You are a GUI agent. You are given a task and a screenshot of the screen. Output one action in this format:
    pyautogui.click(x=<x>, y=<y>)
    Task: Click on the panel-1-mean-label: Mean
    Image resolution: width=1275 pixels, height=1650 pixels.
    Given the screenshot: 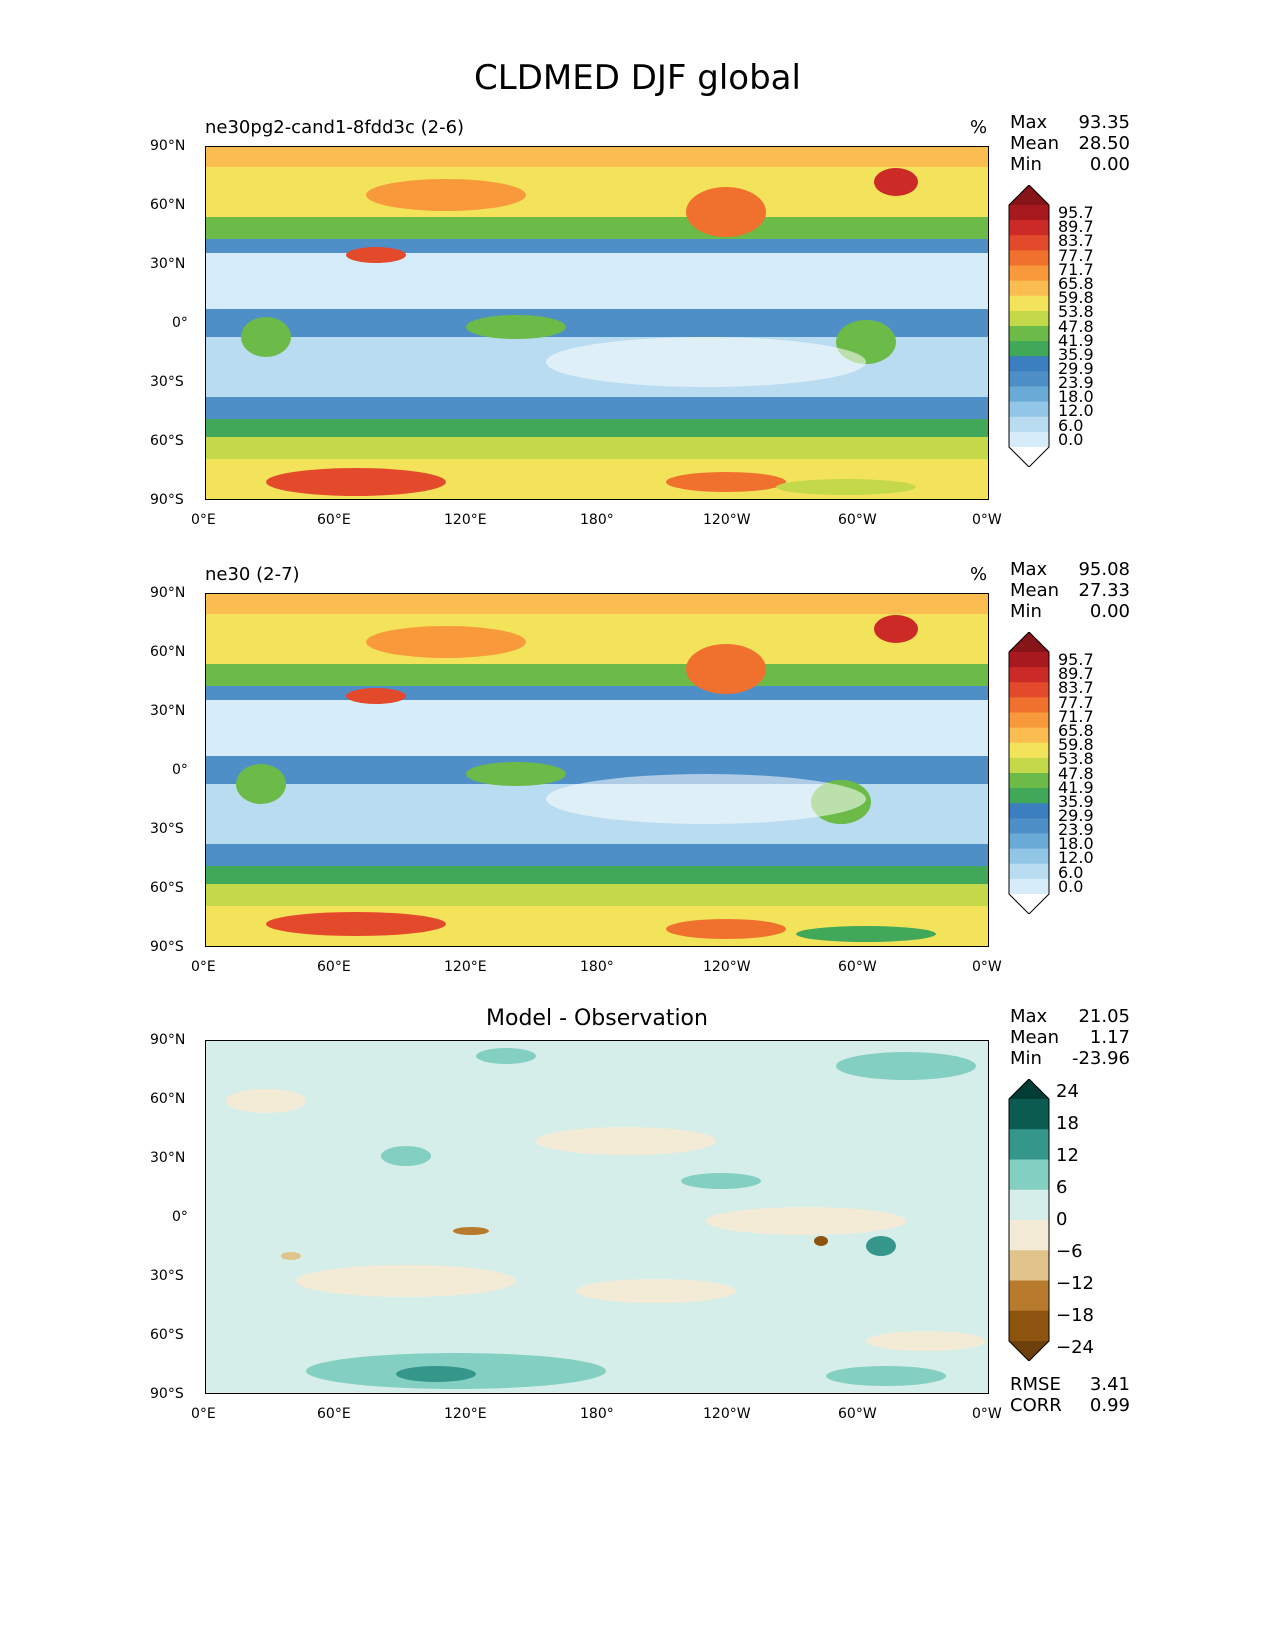 What is the action you would take?
    pyautogui.click(x=1035, y=143)
    